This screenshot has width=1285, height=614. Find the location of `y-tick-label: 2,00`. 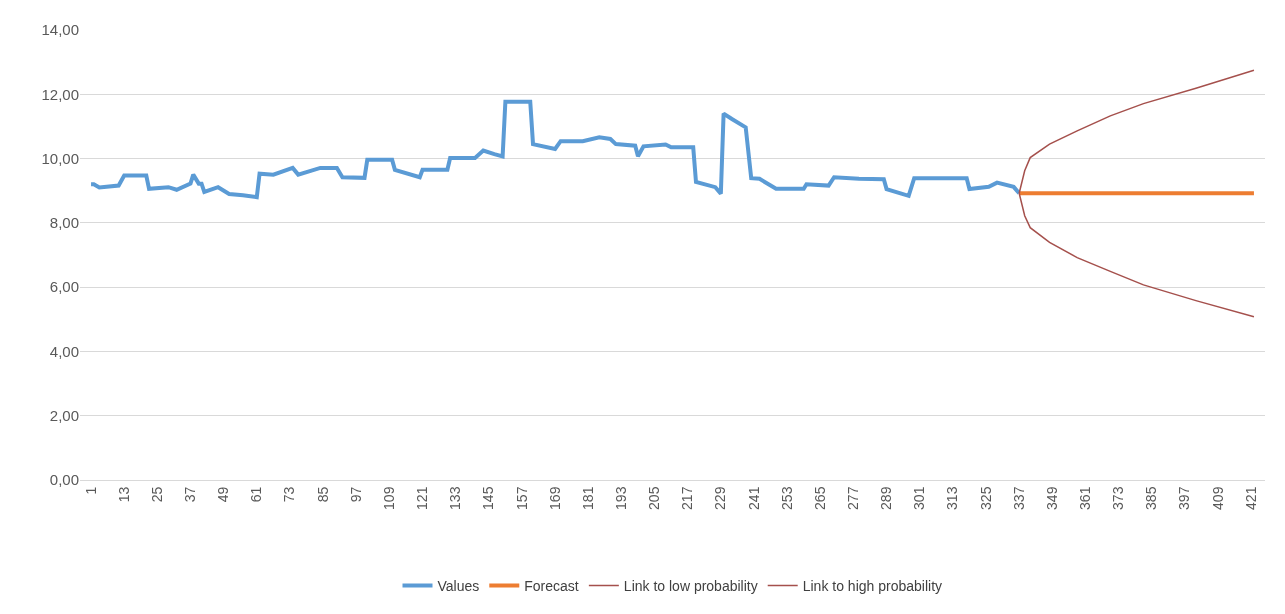

y-tick-label: 2,00 is located at coordinates (64, 415).